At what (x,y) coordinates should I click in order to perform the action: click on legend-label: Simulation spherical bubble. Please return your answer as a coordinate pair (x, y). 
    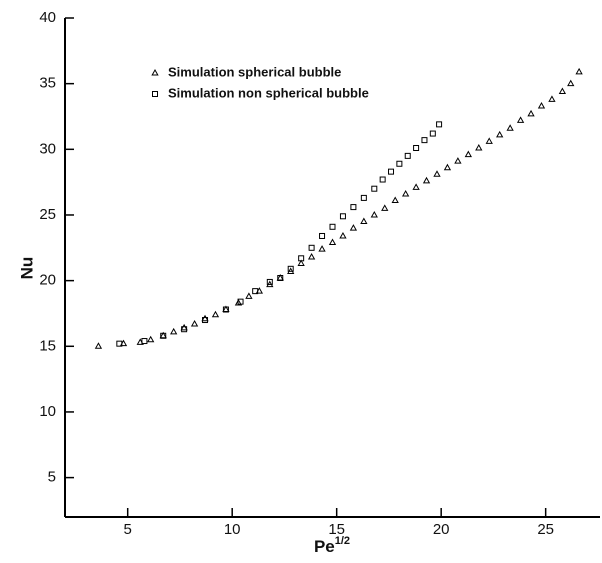
    Looking at the image, I should click on (254, 71).